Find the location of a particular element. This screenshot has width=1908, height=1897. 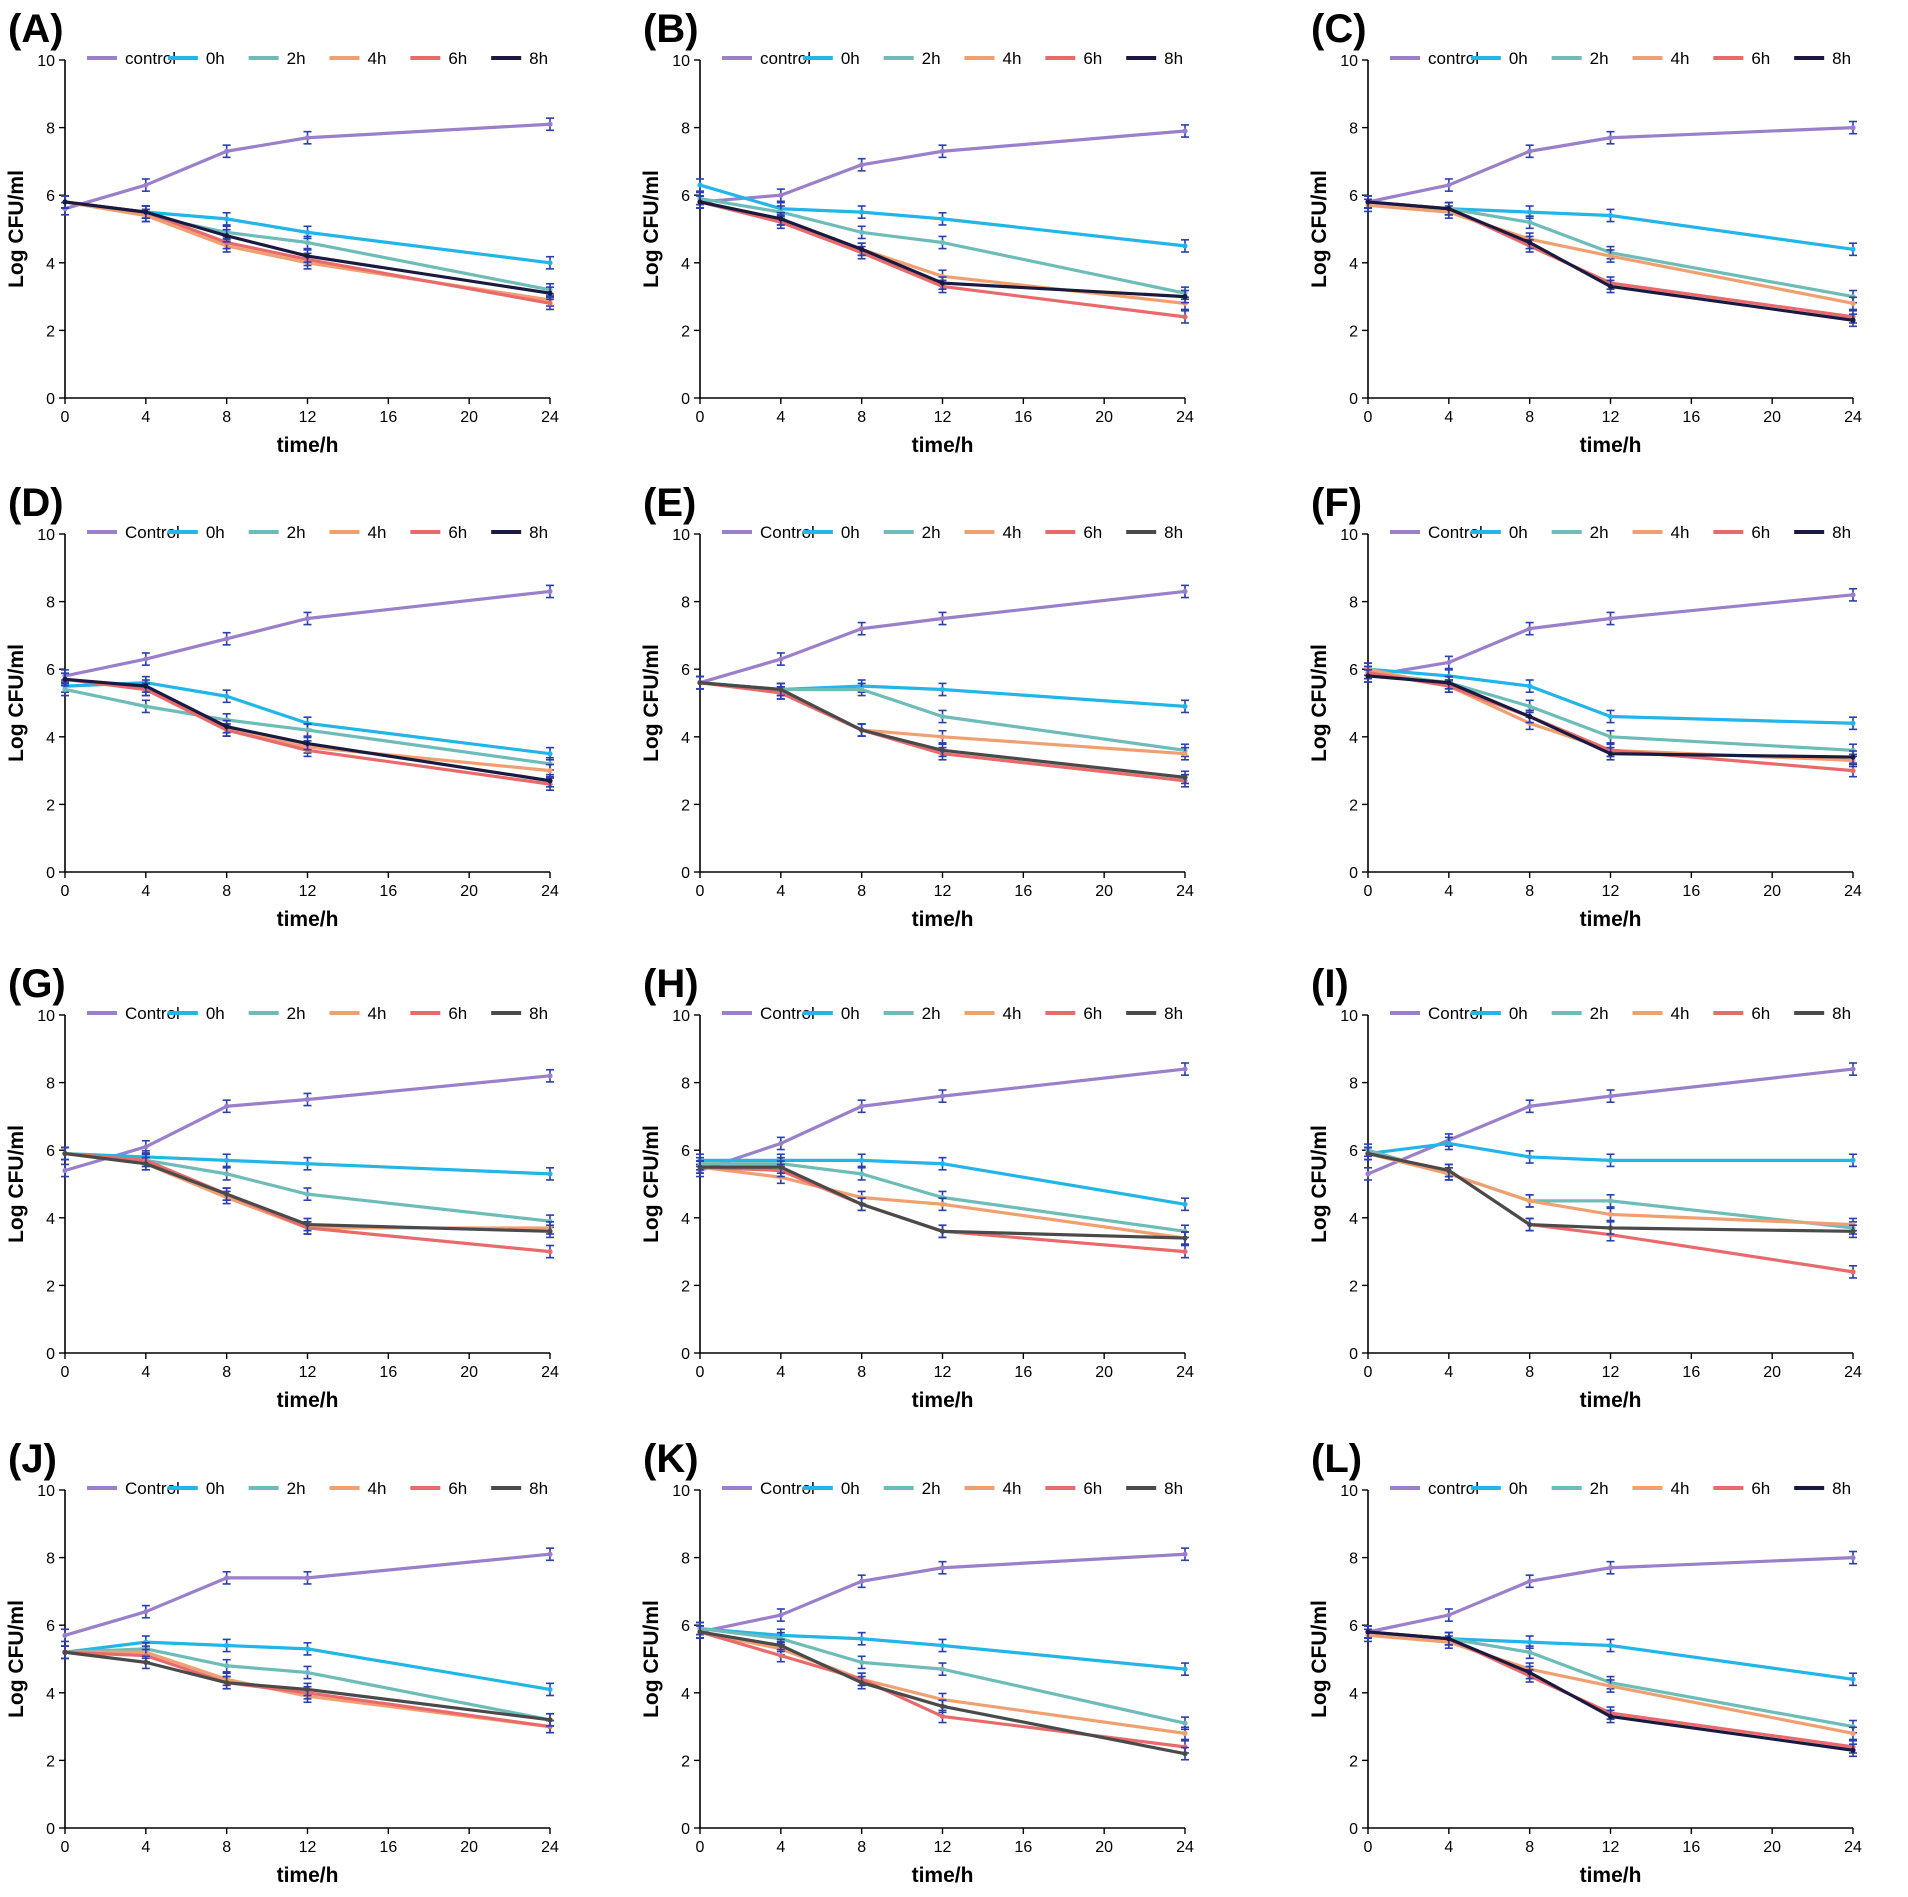

panel-label-l: (L) is located at coordinates (1336, 1459).